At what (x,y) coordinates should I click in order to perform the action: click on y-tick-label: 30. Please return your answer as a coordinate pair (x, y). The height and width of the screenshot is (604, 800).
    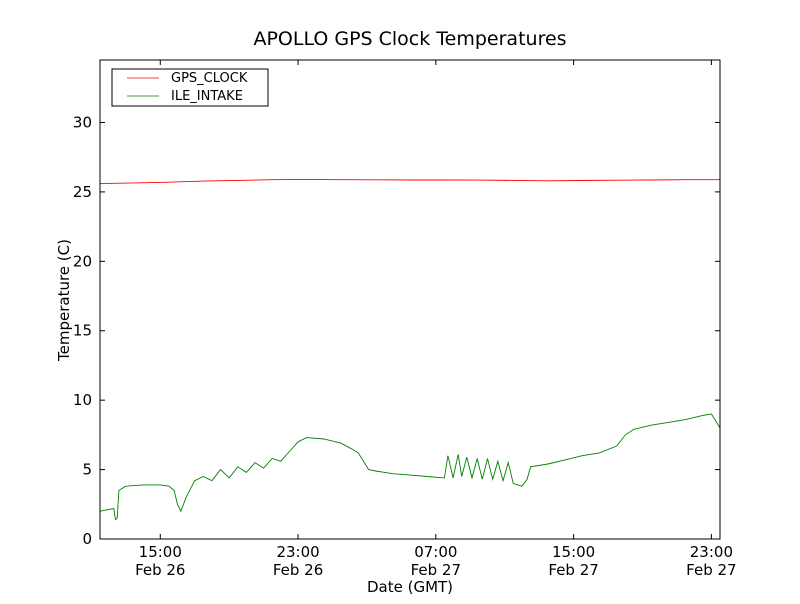
    Looking at the image, I should click on (82, 122).